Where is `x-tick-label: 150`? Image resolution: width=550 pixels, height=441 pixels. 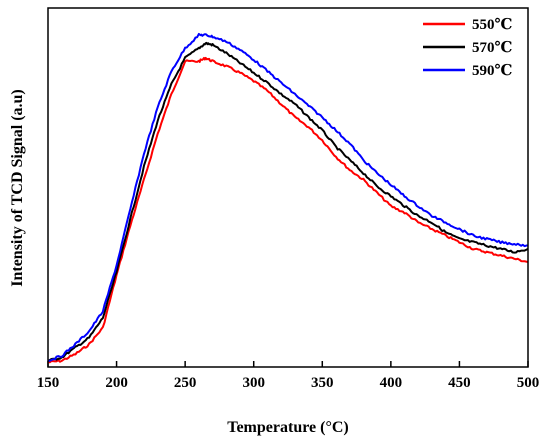
x-tick-label: 150 is located at coordinates (48, 383).